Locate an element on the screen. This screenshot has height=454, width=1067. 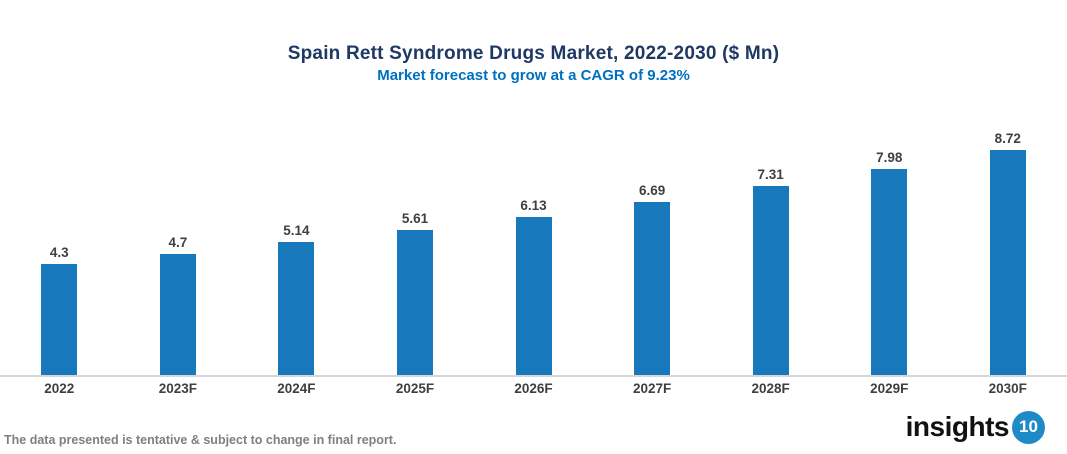
bar-value-label: 7.31 is located at coordinates (770, 174).